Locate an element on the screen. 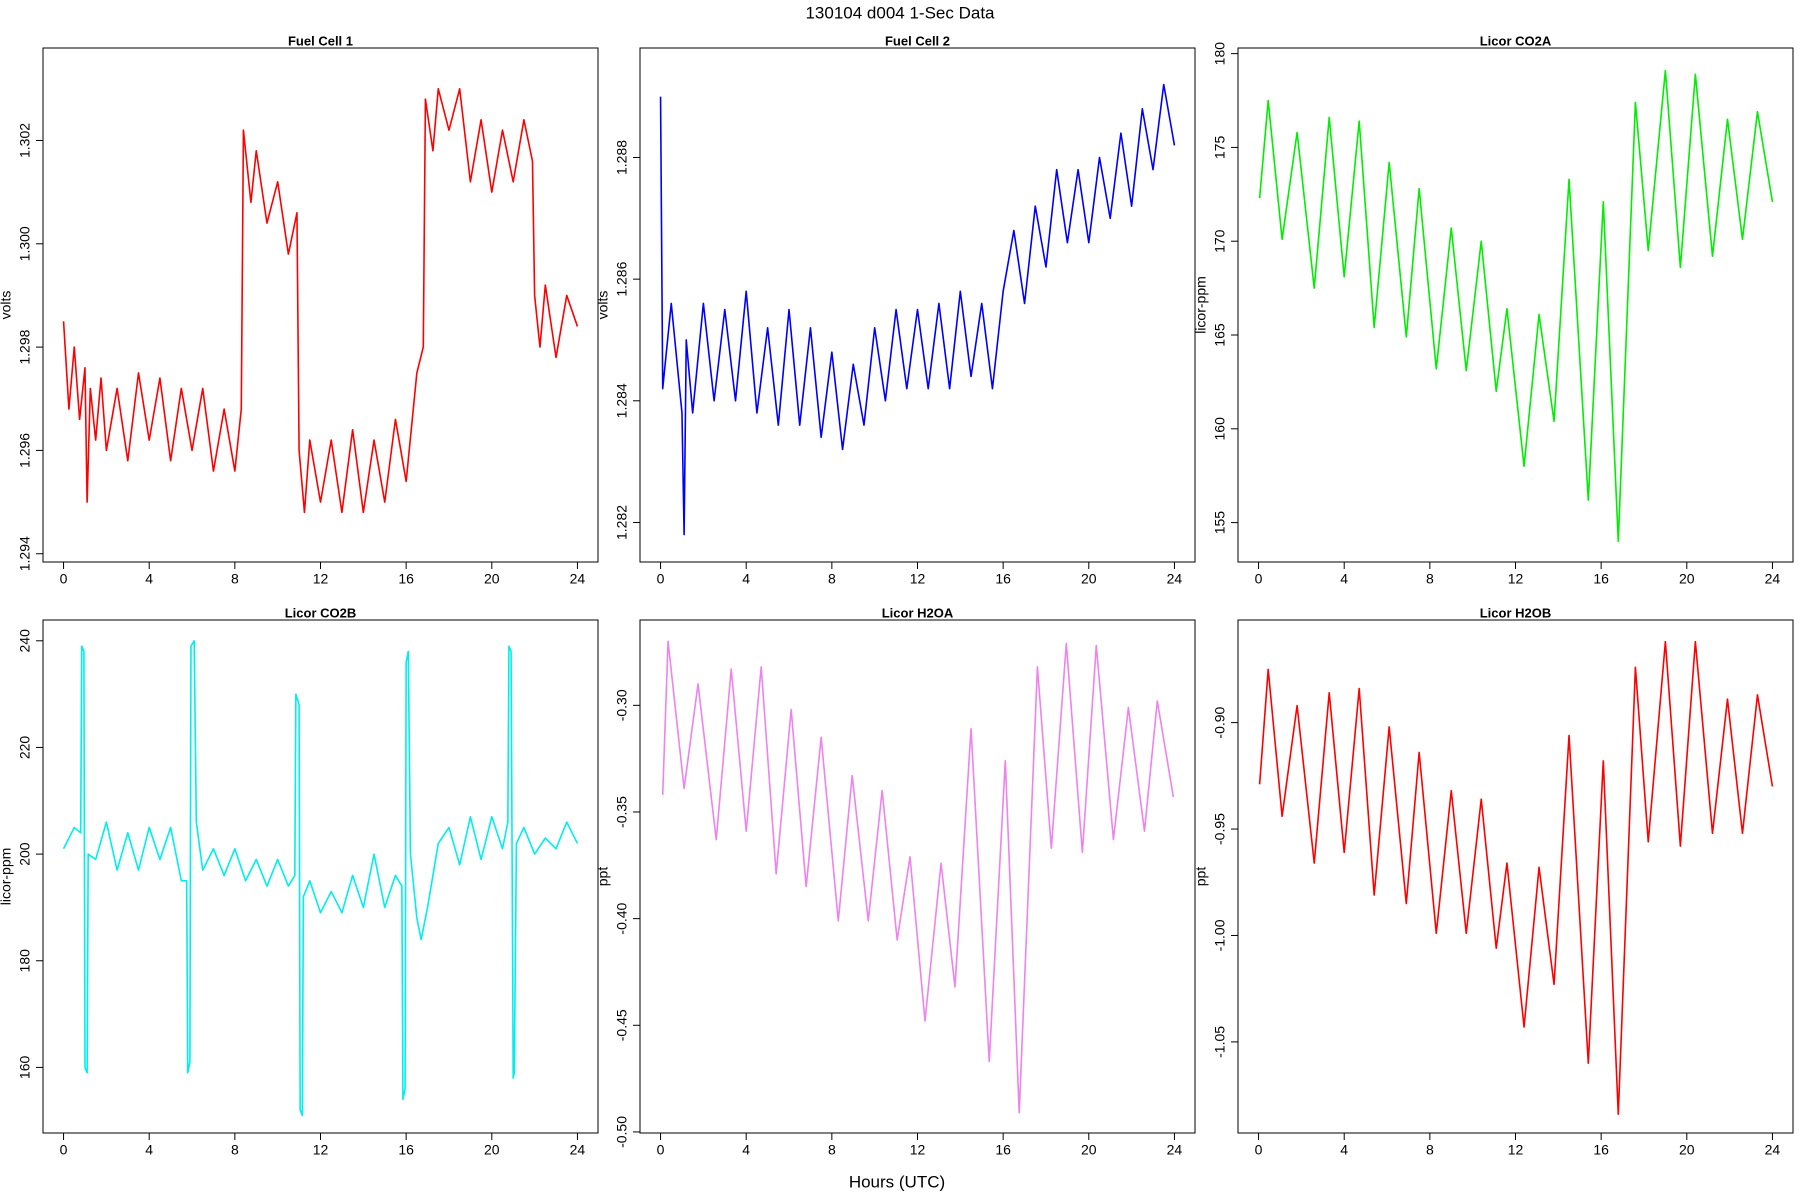 This screenshot has height=1200, width=1800. y-tick-label: 240 is located at coordinates (25, 641).